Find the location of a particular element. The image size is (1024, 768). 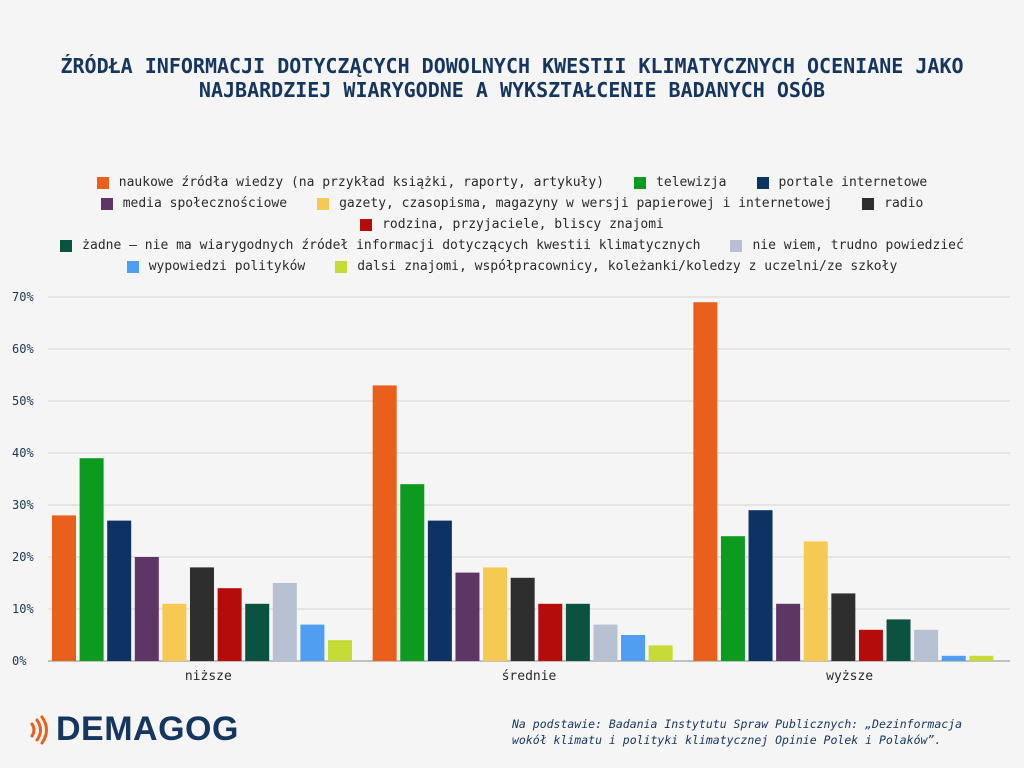

legend-item-radio: radio is located at coordinates (892, 203).